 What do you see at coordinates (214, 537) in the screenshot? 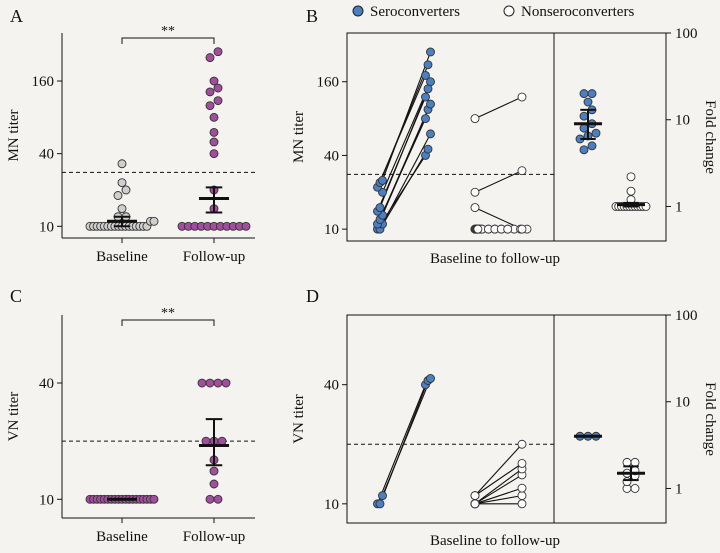
I see `panel-c-x-tick-label-1: Follow-up` at bounding box center [214, 537].